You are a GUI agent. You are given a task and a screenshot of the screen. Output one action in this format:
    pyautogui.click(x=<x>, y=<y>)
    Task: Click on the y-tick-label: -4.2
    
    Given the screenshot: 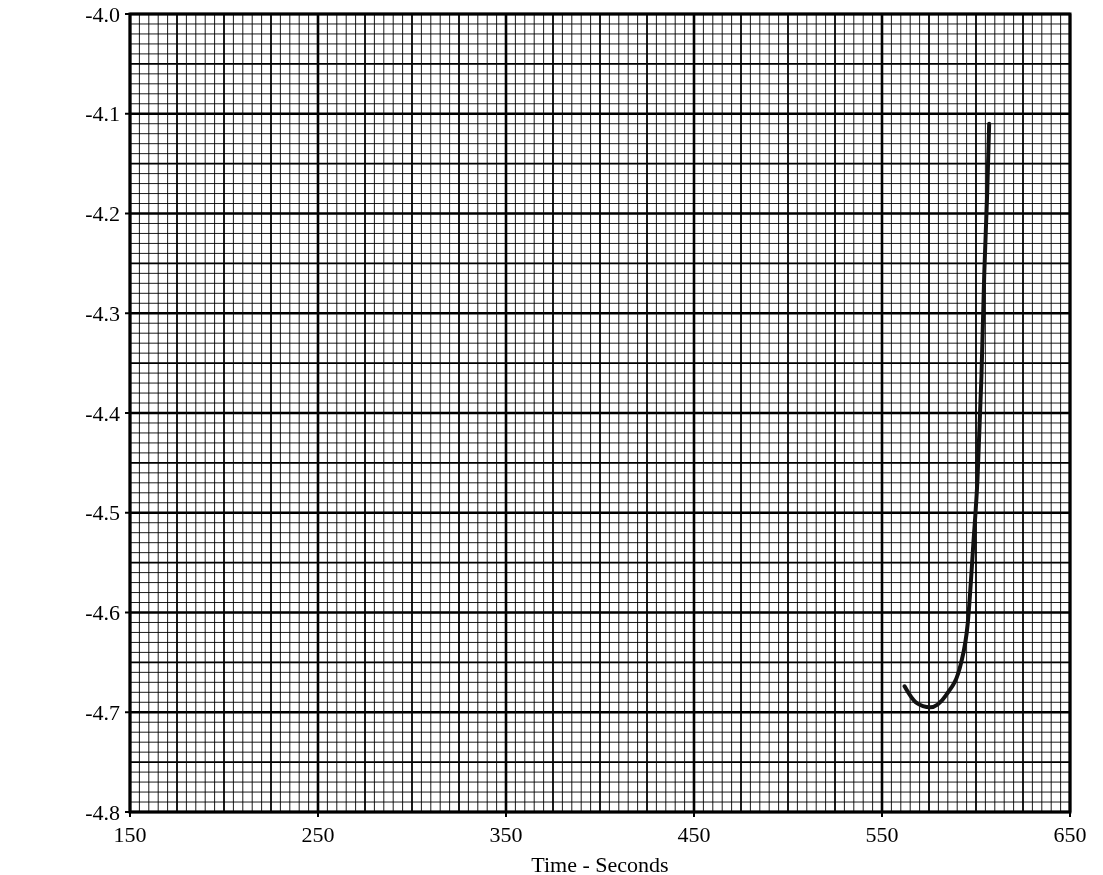 What is the action you would take?
    pyautogui.click(x=102, y=214)
    